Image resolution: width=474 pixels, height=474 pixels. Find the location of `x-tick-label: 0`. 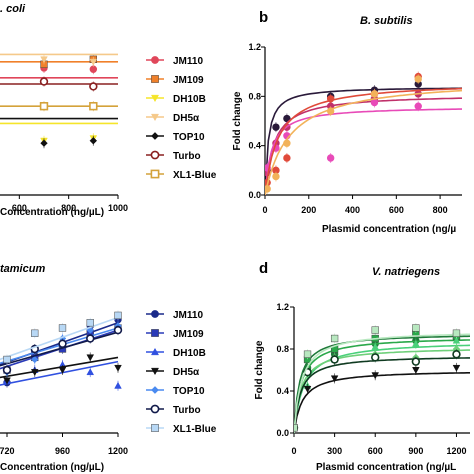

x-tick-label: 0 is located at coordinates (264, 210).